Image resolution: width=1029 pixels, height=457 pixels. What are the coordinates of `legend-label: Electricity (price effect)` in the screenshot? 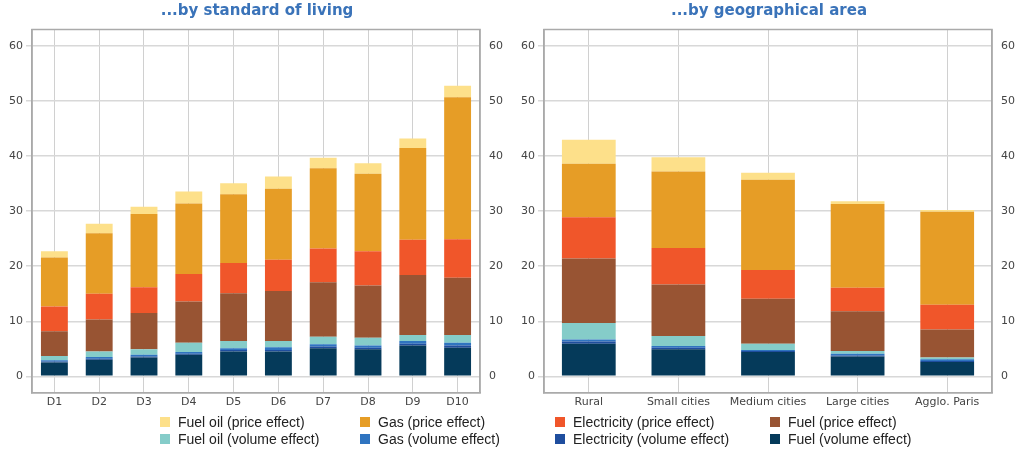 It's located at (644, 422).